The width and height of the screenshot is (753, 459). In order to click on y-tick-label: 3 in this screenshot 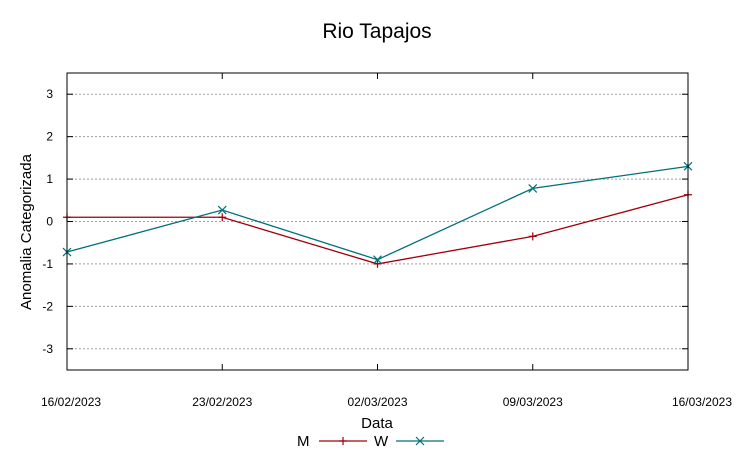, I will do `click(49, 94)`.